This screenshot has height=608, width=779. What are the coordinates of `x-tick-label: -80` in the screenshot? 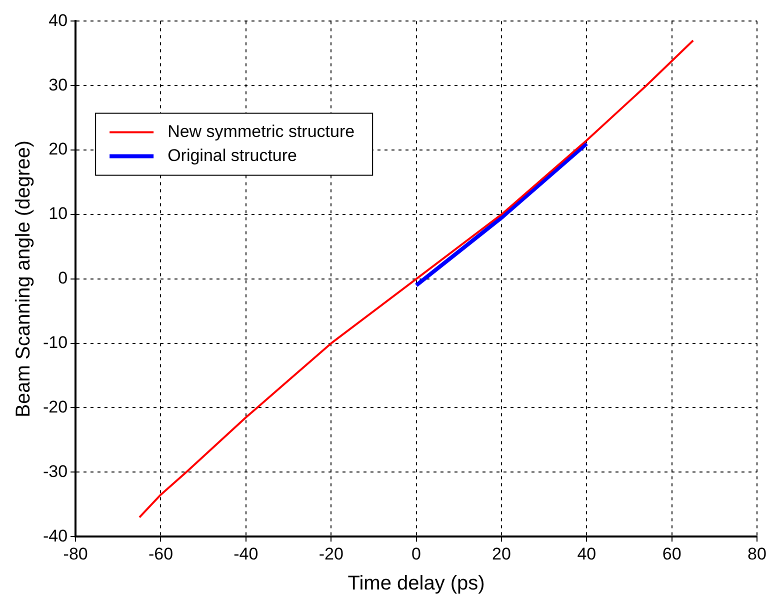 It's located at (75, 554).